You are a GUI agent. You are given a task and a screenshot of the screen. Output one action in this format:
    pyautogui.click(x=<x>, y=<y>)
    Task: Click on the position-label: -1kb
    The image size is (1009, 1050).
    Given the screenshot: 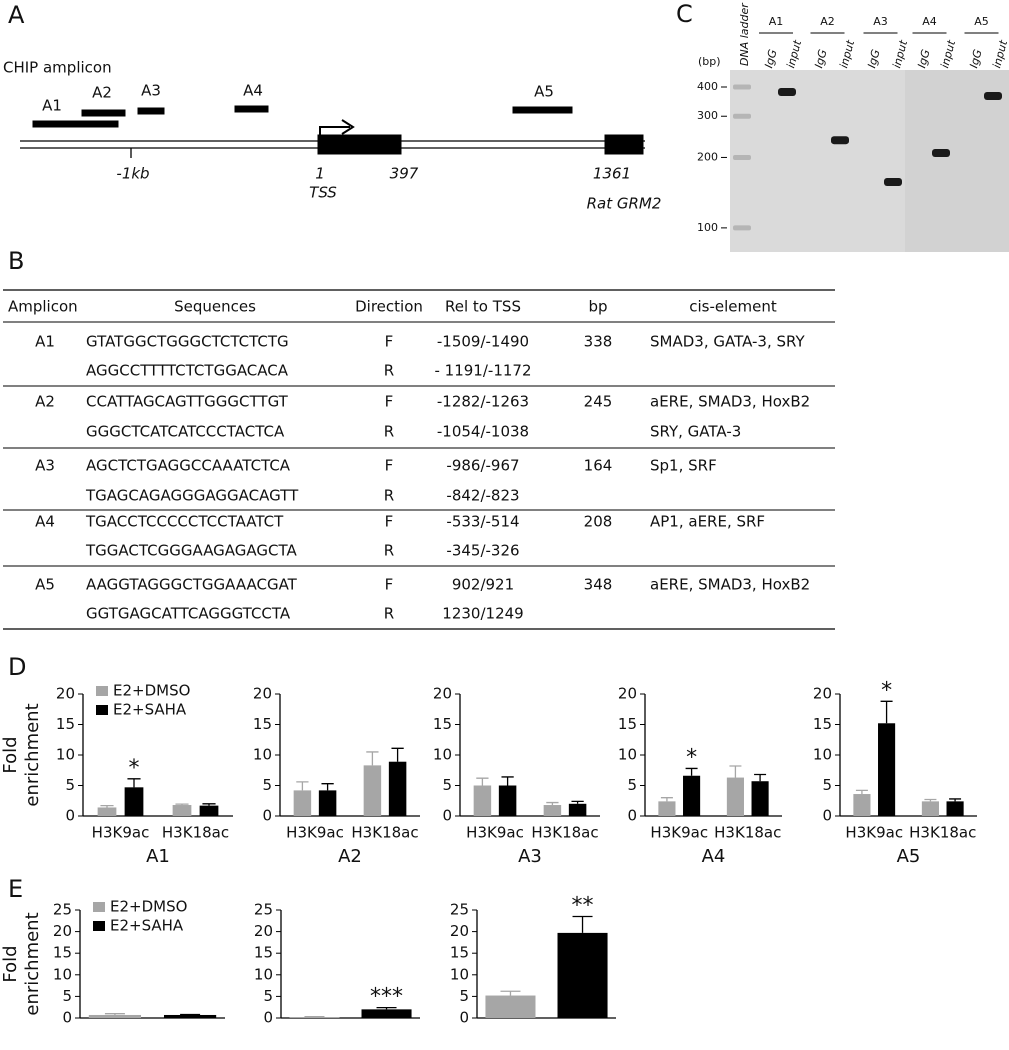 What is the action you would take?
    pyautogui.click(x=132, y=174)
    